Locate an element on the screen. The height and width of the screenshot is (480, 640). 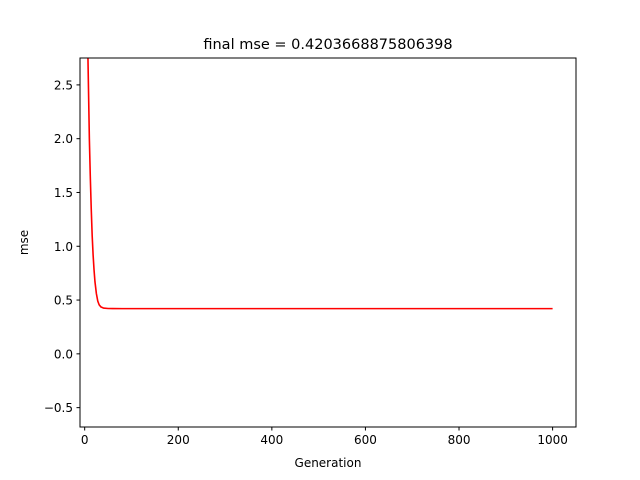
y-tick-label: −0.5 is located at coordinates (58, 408).